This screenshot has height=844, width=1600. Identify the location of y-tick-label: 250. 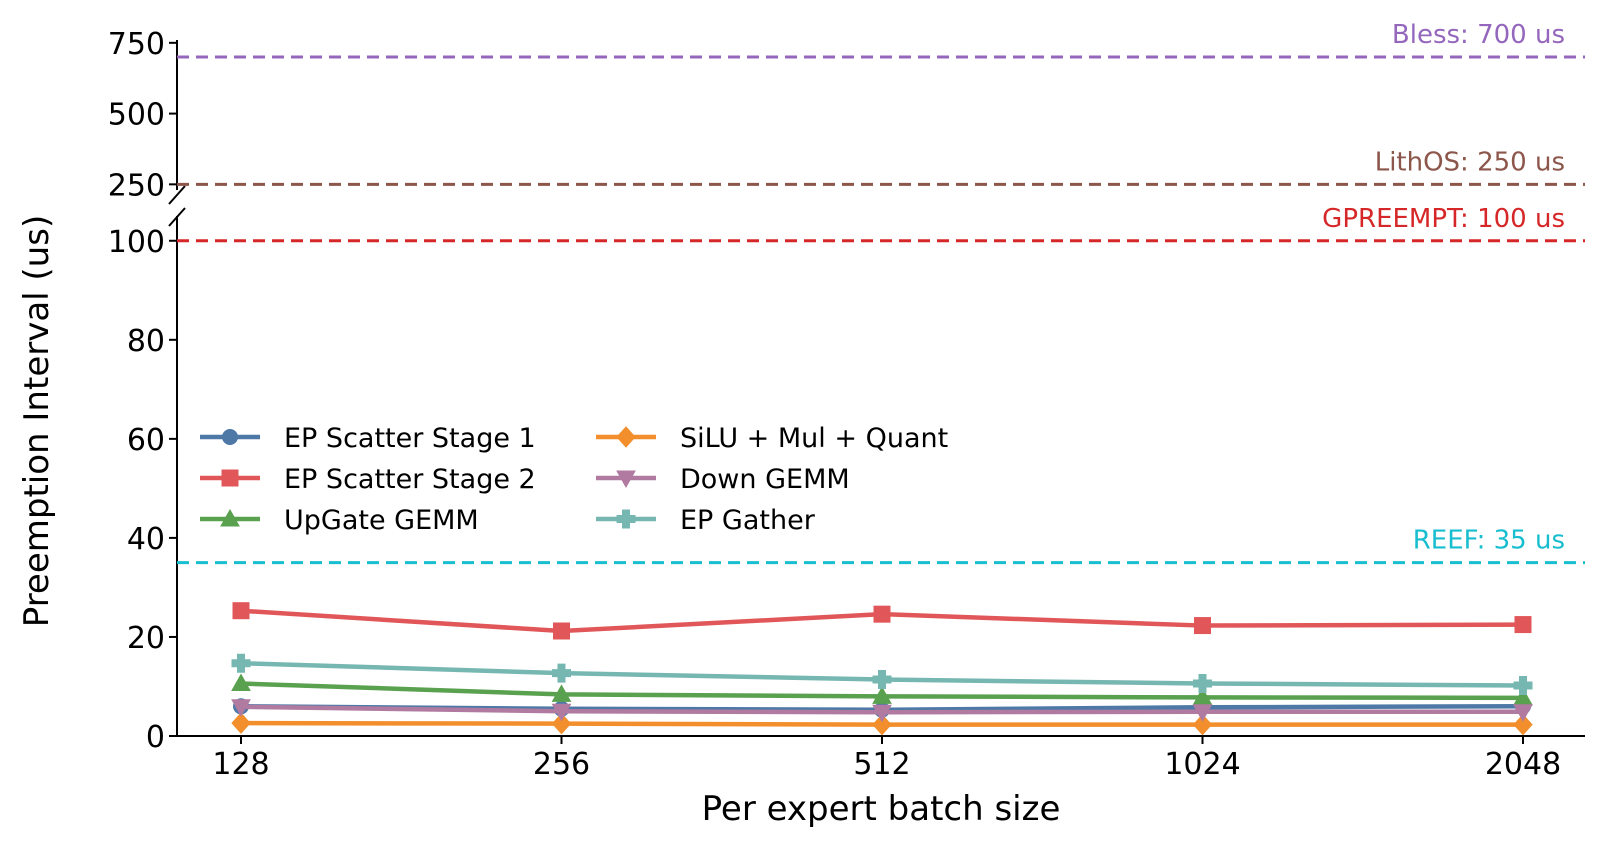
(136, 185).